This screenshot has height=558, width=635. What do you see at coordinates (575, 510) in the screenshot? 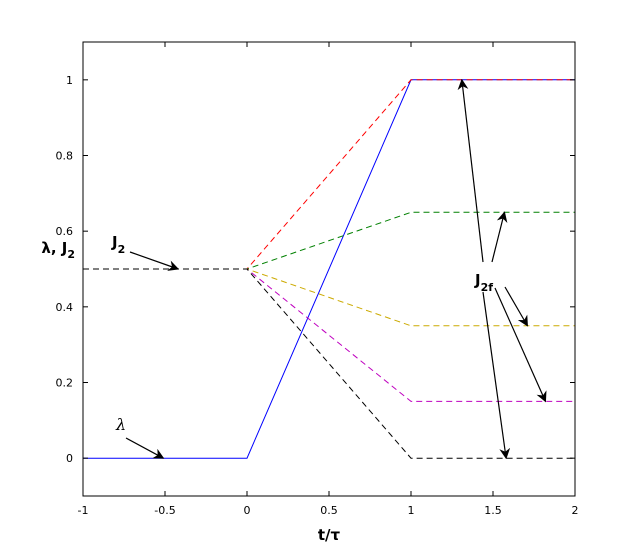
I see `x-tick-label: 2` at bounding box center [575, 510].